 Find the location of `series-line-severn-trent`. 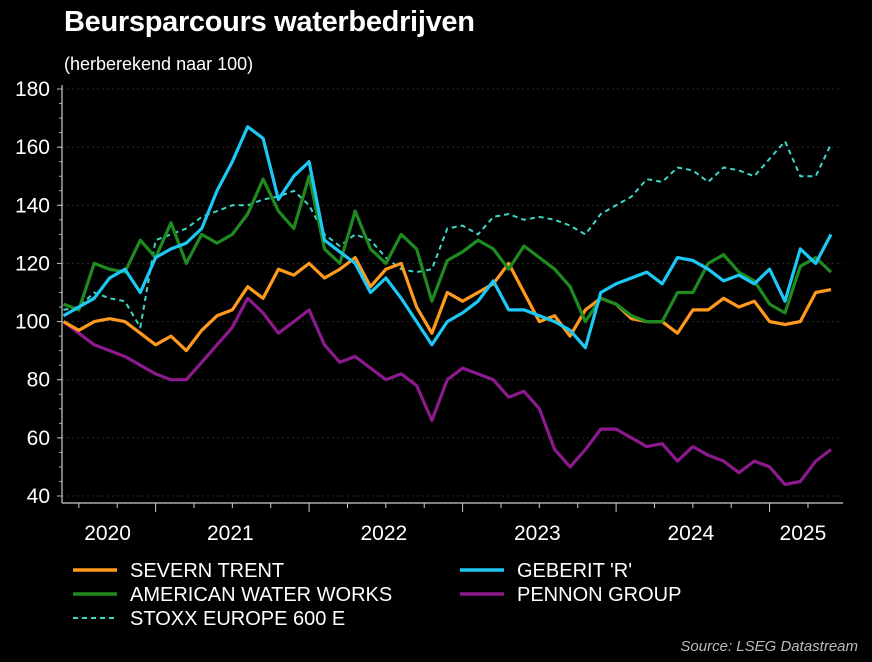

series-line-severn-trent is located at coordinates (447, 304).